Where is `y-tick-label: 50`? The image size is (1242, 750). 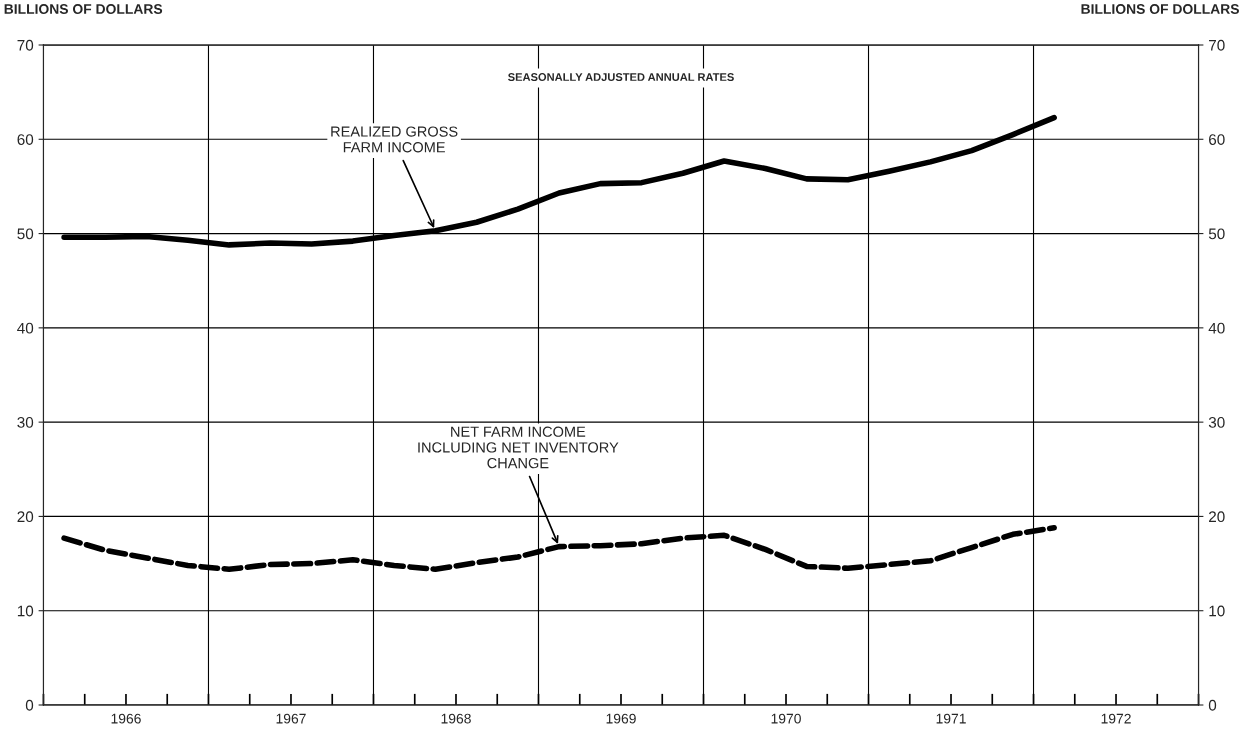 y-tick-label: 50 is located at coordinates (25, 234).